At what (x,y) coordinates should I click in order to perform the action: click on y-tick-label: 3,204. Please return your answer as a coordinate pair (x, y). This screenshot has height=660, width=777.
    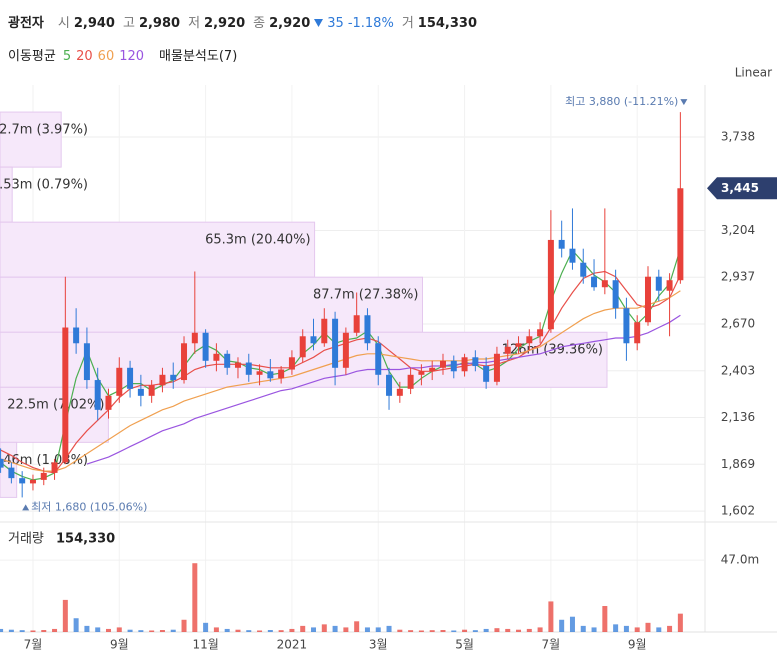
    Looking at the image, I should click on (738, 230).